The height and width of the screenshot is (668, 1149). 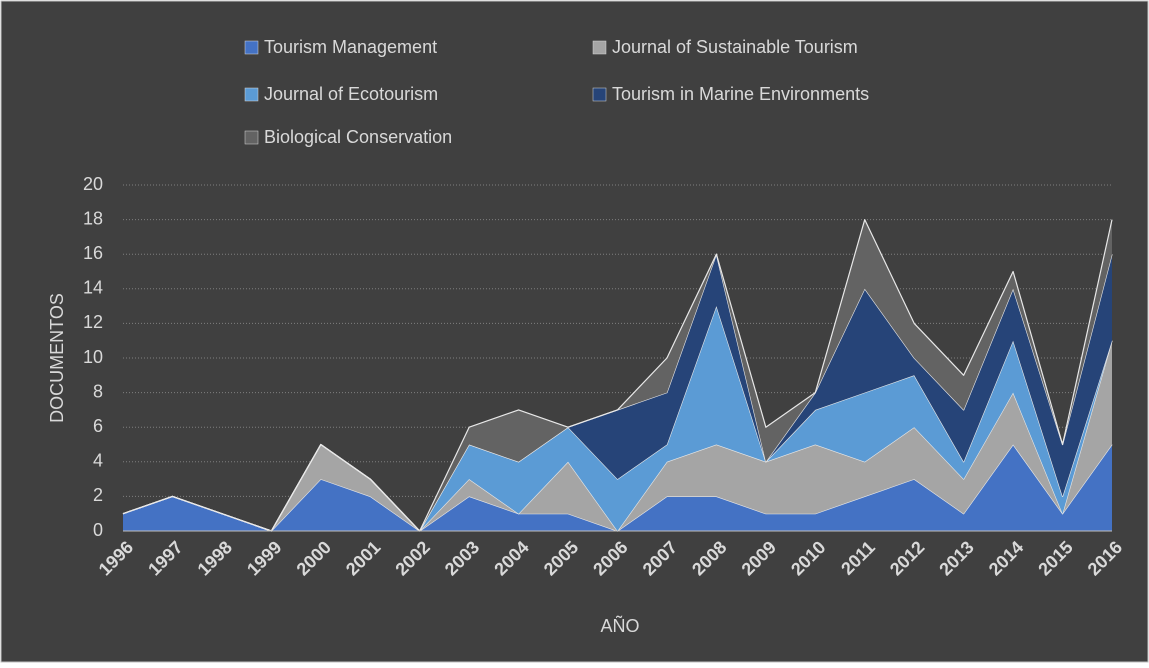 What do you see at coordinates (98, 426) in the screenshot?
I see `y-tick-label: 6` at bounding box center [98, 426].